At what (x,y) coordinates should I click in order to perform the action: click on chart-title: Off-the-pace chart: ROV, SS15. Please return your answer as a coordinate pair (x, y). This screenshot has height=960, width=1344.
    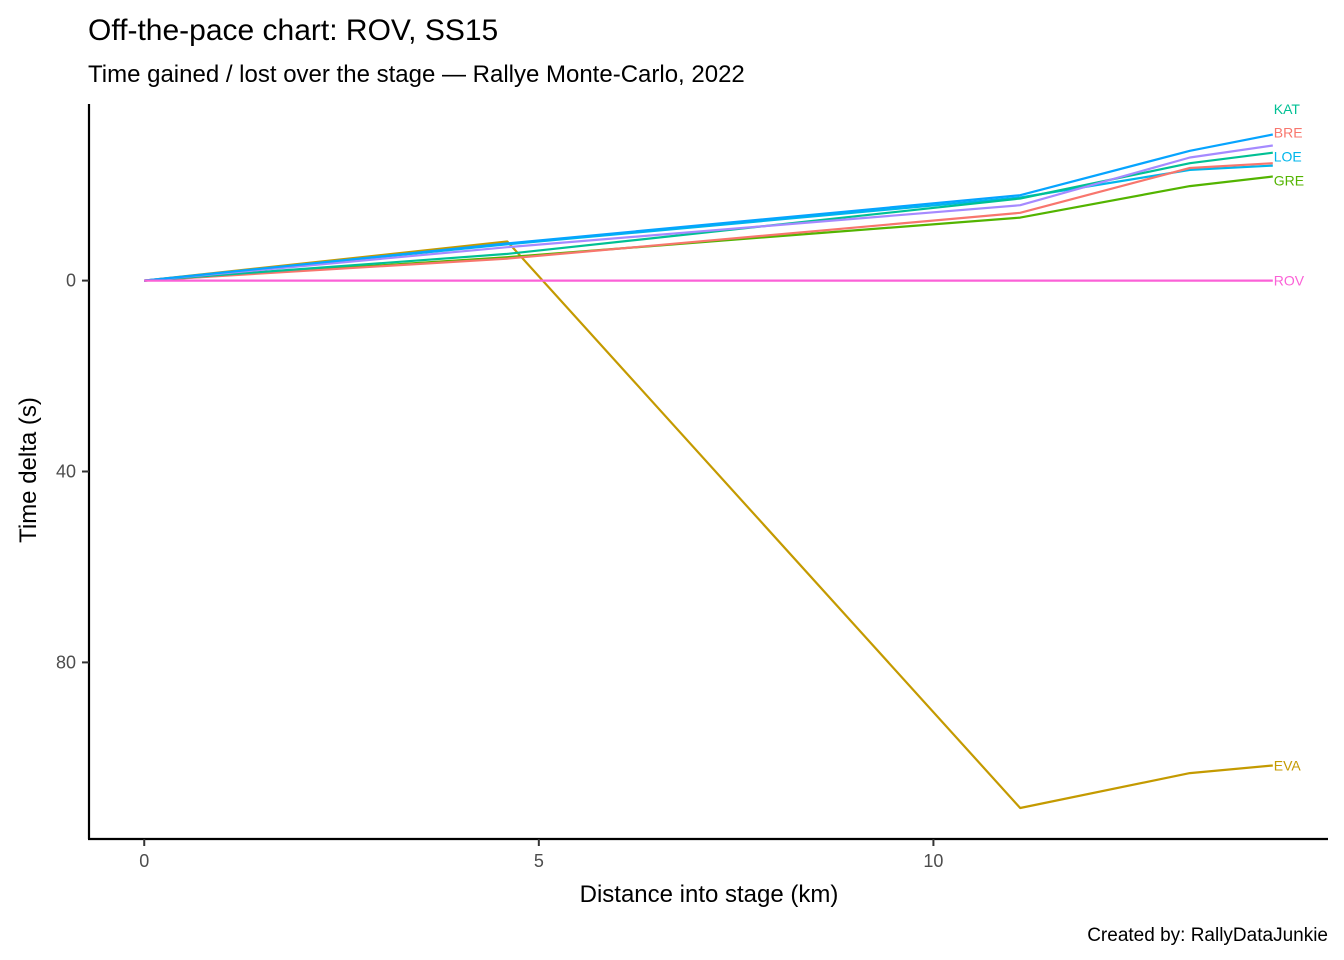
    Looking at the image, I should click on (293, 30).